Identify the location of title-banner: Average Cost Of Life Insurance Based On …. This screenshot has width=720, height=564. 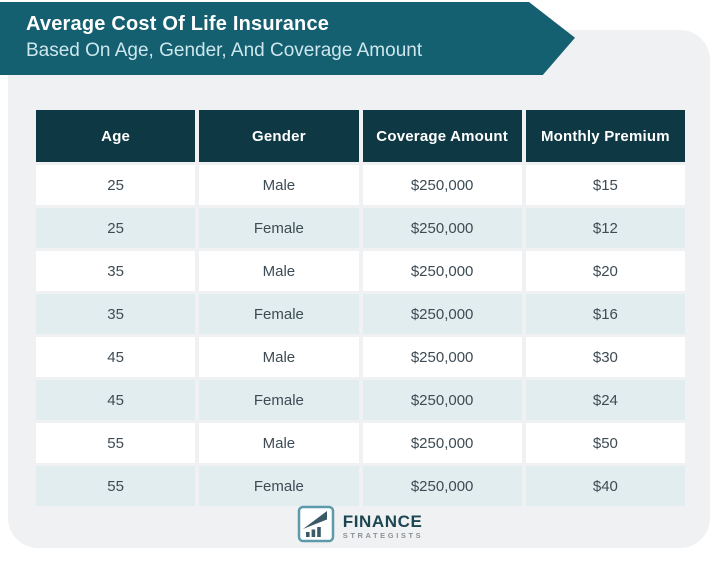
(287, 38).